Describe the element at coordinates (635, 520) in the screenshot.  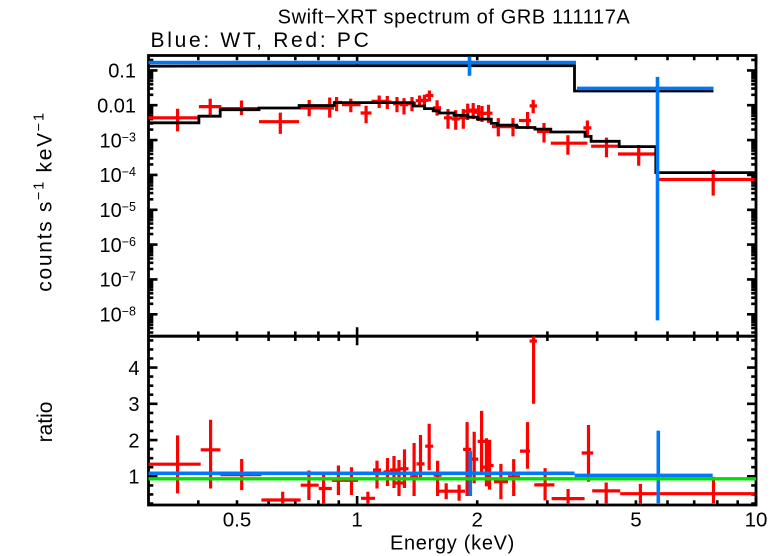
I see `svg-text: 5` at that location.